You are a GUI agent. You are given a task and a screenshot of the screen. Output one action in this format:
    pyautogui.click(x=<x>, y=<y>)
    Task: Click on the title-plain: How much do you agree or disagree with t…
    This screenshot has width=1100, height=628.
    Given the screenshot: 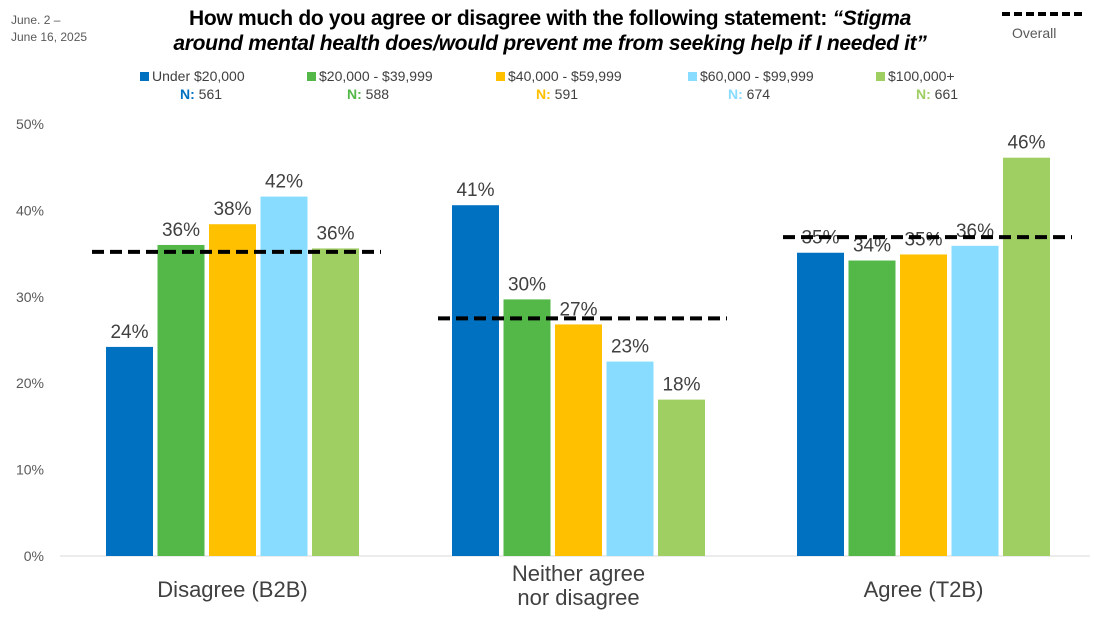 What is the action you would take?
    pyautogui.click(x=511, y=18)
    